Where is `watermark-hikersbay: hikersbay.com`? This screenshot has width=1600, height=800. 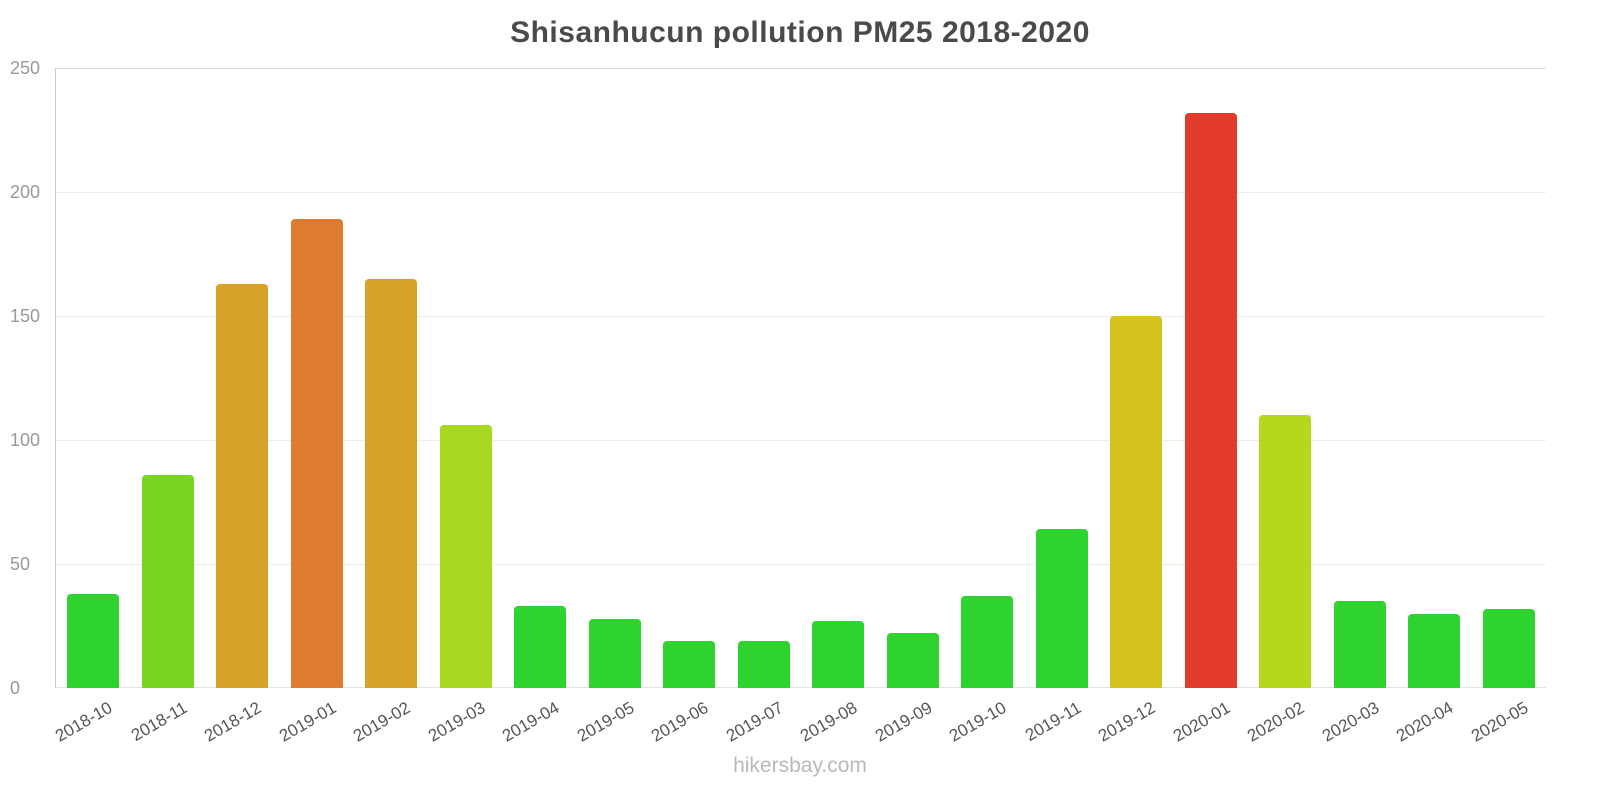 watermark-hikersbay: hikersbay.com is located at coordinates (800, 765).